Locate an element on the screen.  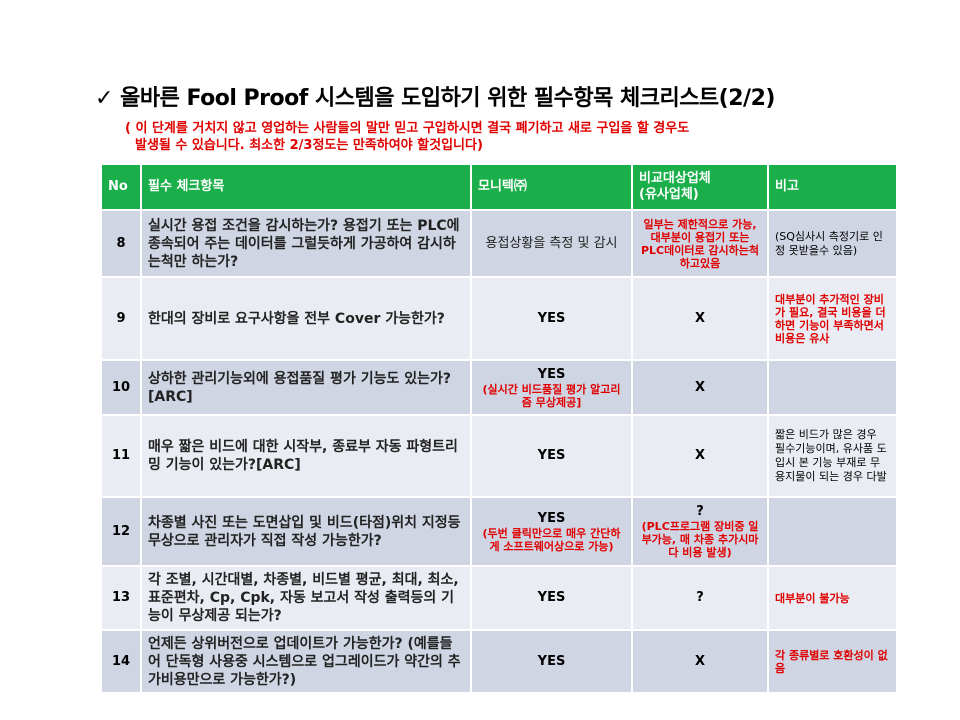
header-check-item: 필수 체크항목 is located at coordinates (306, 187).